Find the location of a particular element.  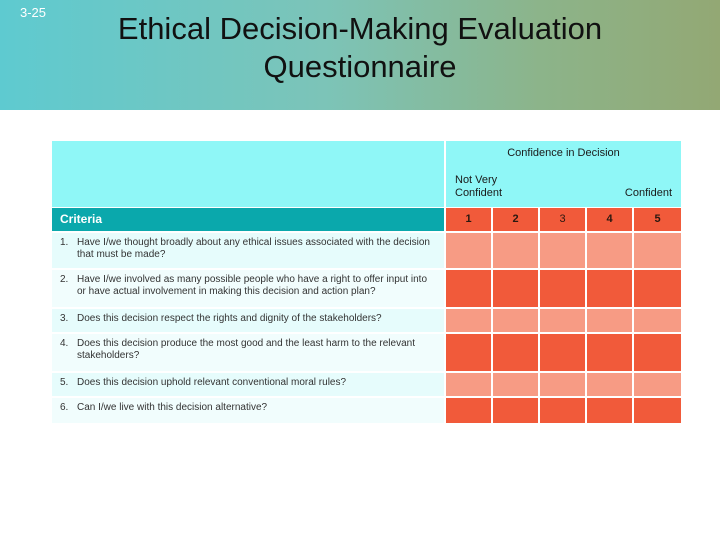

scale-header-3: 3 is located at coordinates (562, 219).